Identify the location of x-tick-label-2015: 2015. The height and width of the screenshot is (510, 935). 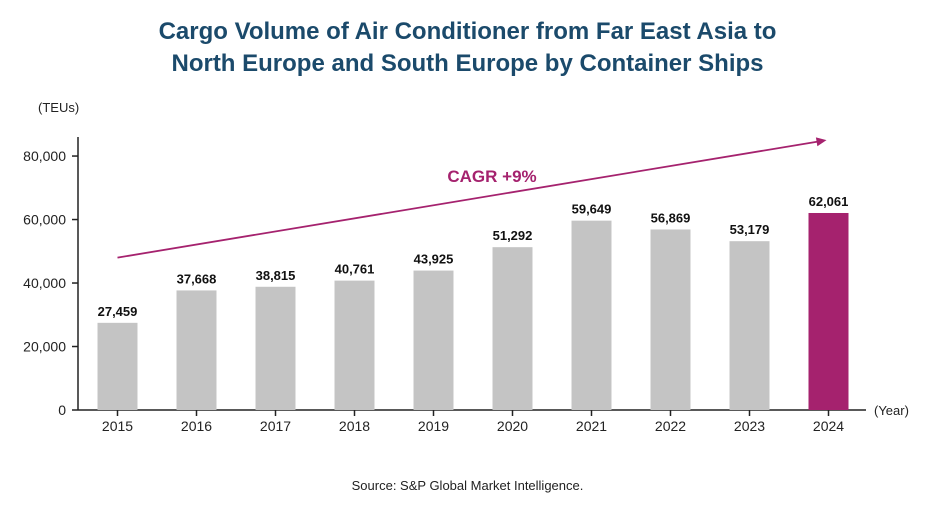
(117, 426).